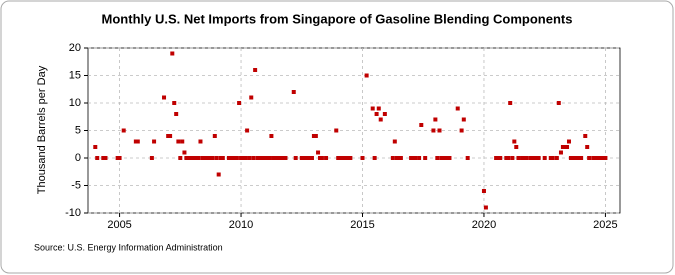 The width and height of the screenshot is (675, 275). Describe the element at coordinates (362, 225) in the screenshot. I see `x-tick-label: 2015` at that location.